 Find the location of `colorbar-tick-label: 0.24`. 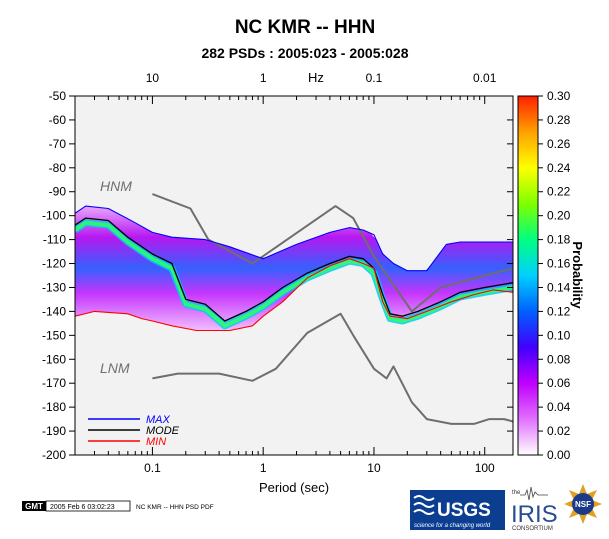

colorbar-tick-label: 0.24 is located at coordinates (559, 168).